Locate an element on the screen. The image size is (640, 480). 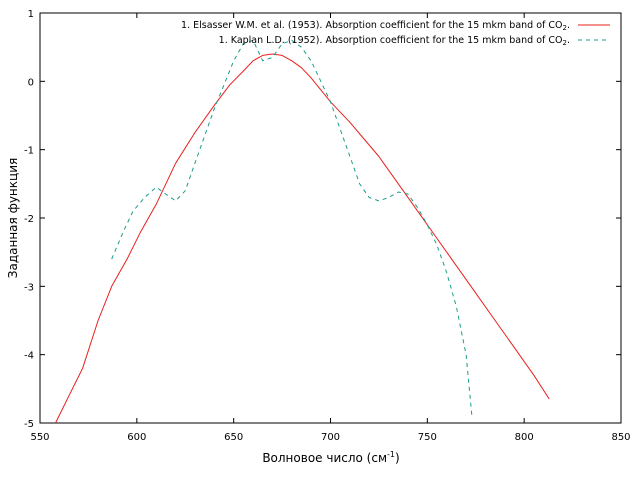
x-axis-title: Волновое число (см-1) is located at coordinates (330, 457).